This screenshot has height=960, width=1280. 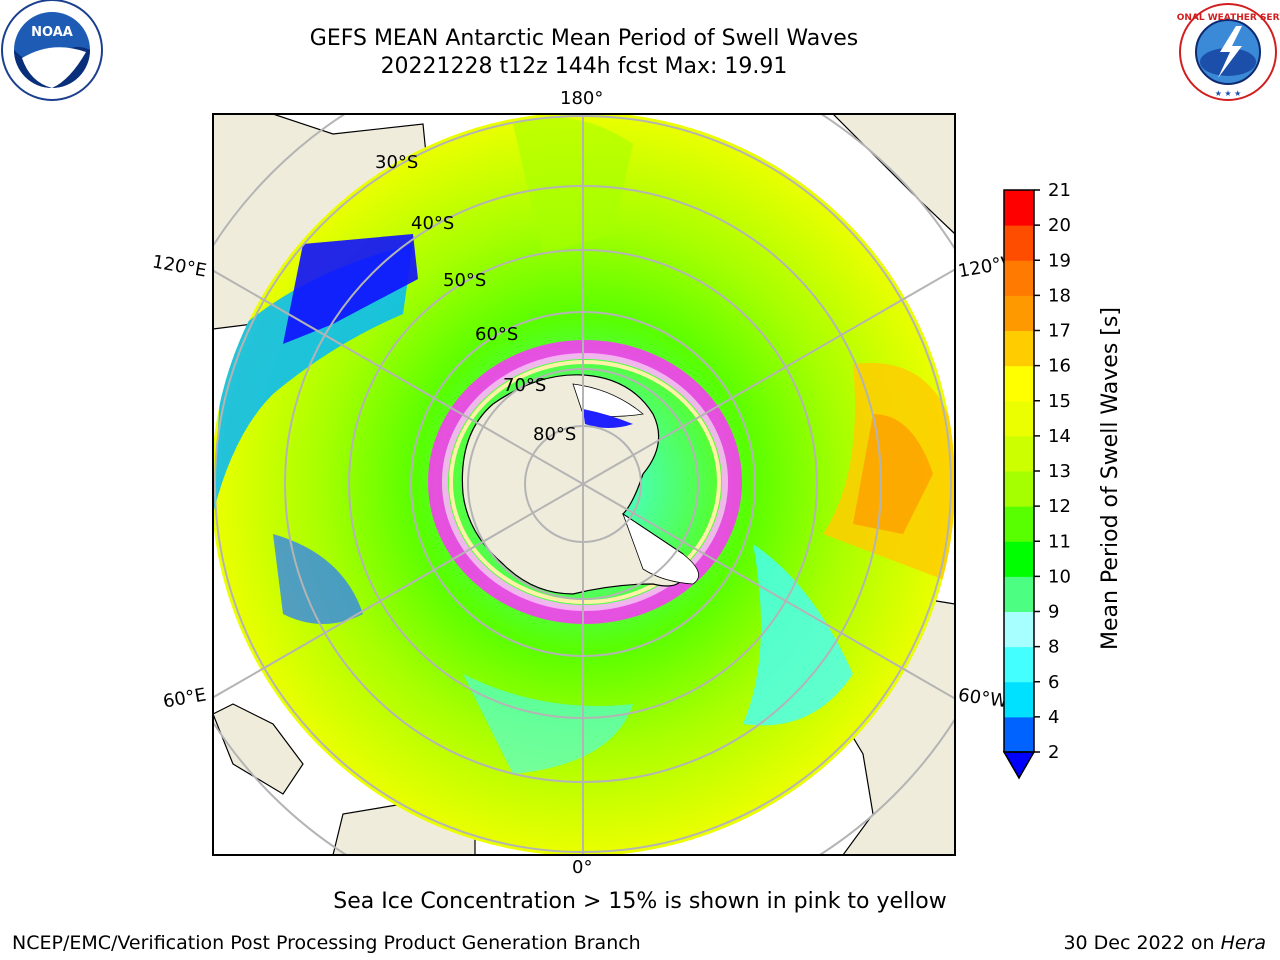 What do you see at coordinates (1053, 752) in the screenshot?
I see `colorbar-tick-label: 2` at bounding box center [1053, 752].